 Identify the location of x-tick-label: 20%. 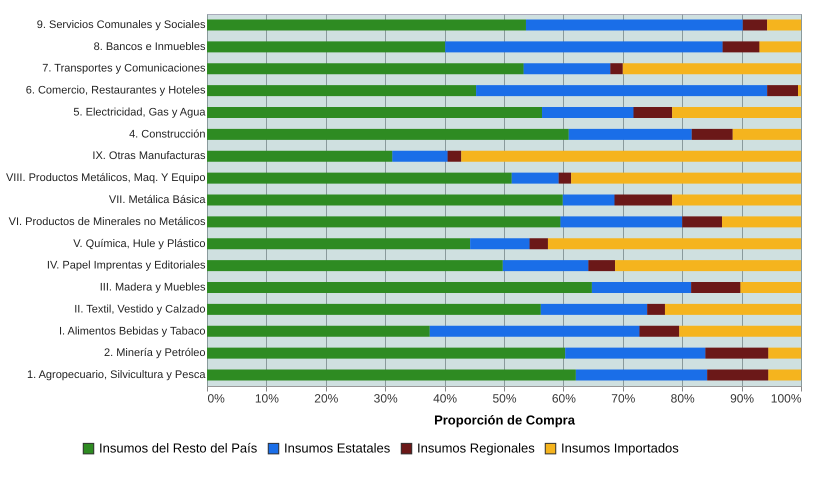
(326, 399).